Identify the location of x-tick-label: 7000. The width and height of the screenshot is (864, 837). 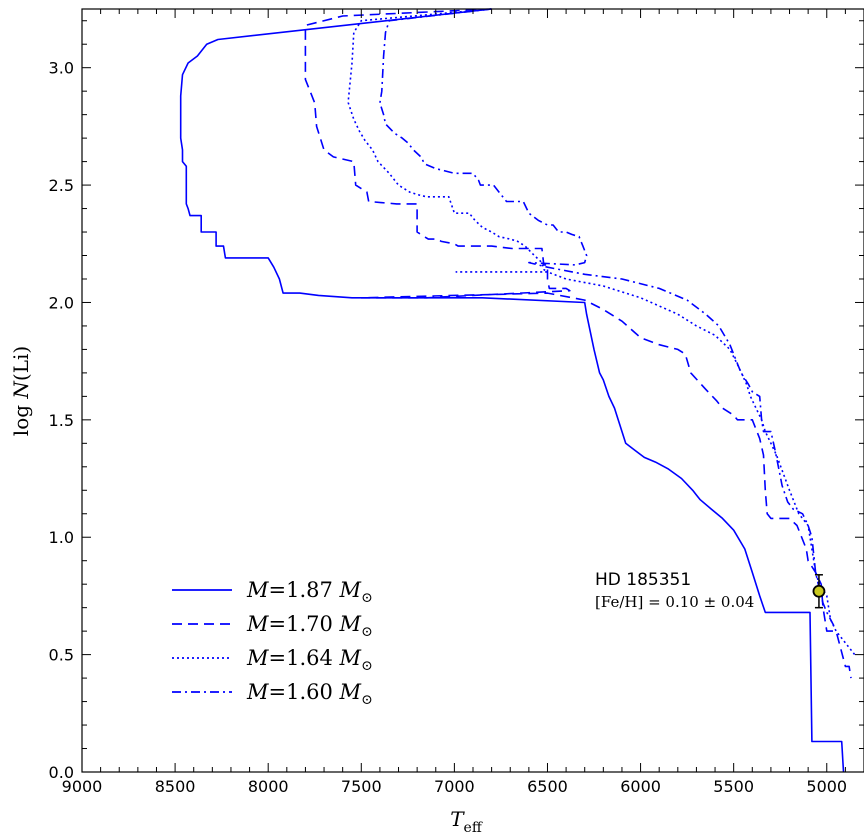
(454, 786).